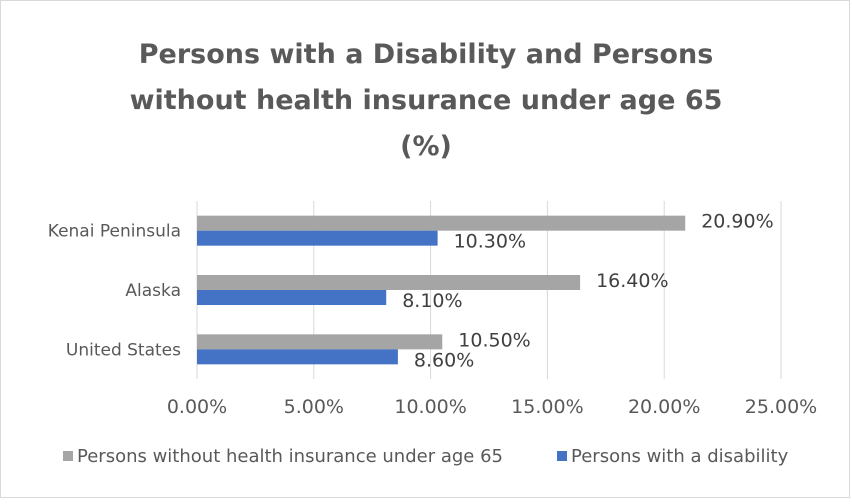 The width and height of the screenshot is (852, 504). Describe the element at coordinates (632, 281) in the screenshot. I see `data-label: 16.40%` at that location.